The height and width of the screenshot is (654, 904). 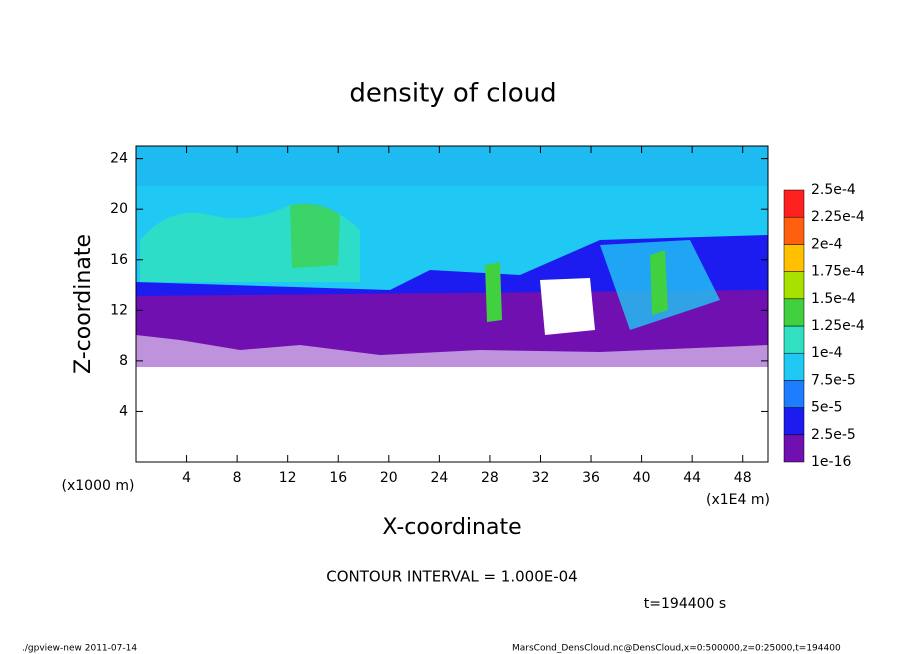 What do you see at coordinates (642, 478) in the screenshot?
I see `x-tick-label: 40` at bounding box center [642, 478].